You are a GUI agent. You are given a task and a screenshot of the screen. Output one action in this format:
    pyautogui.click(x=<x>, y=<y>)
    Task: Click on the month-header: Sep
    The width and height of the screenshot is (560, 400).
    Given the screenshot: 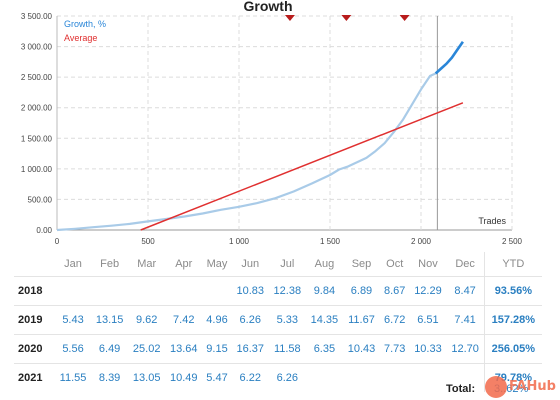 What is the action you would take?
    pyautogui.click(x=361, y=264)
    